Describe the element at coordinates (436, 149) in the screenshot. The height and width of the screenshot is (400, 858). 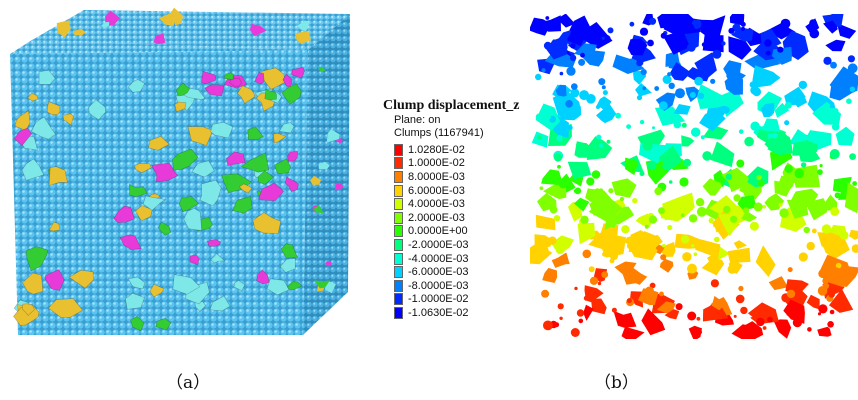
I see `legend-label: 1.0280E-02` at that location.